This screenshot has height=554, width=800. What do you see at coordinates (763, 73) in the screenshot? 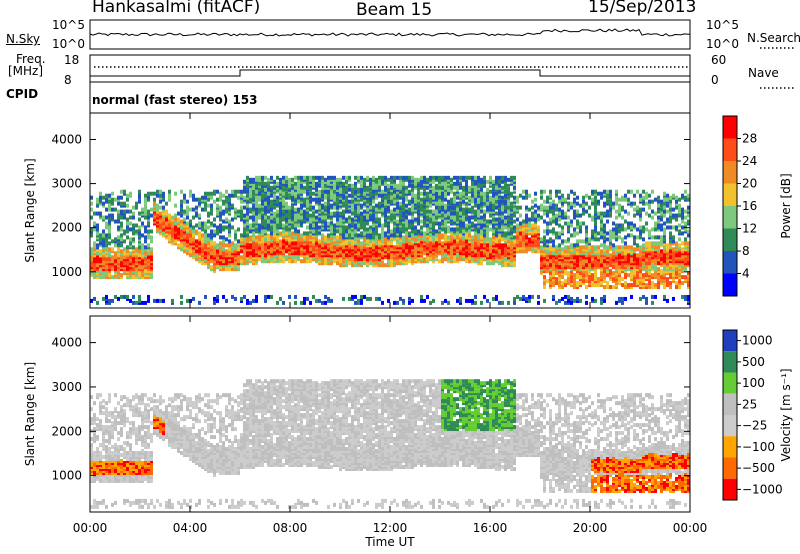
I see `nave-label: Nave` at bounding box center [763, 73].